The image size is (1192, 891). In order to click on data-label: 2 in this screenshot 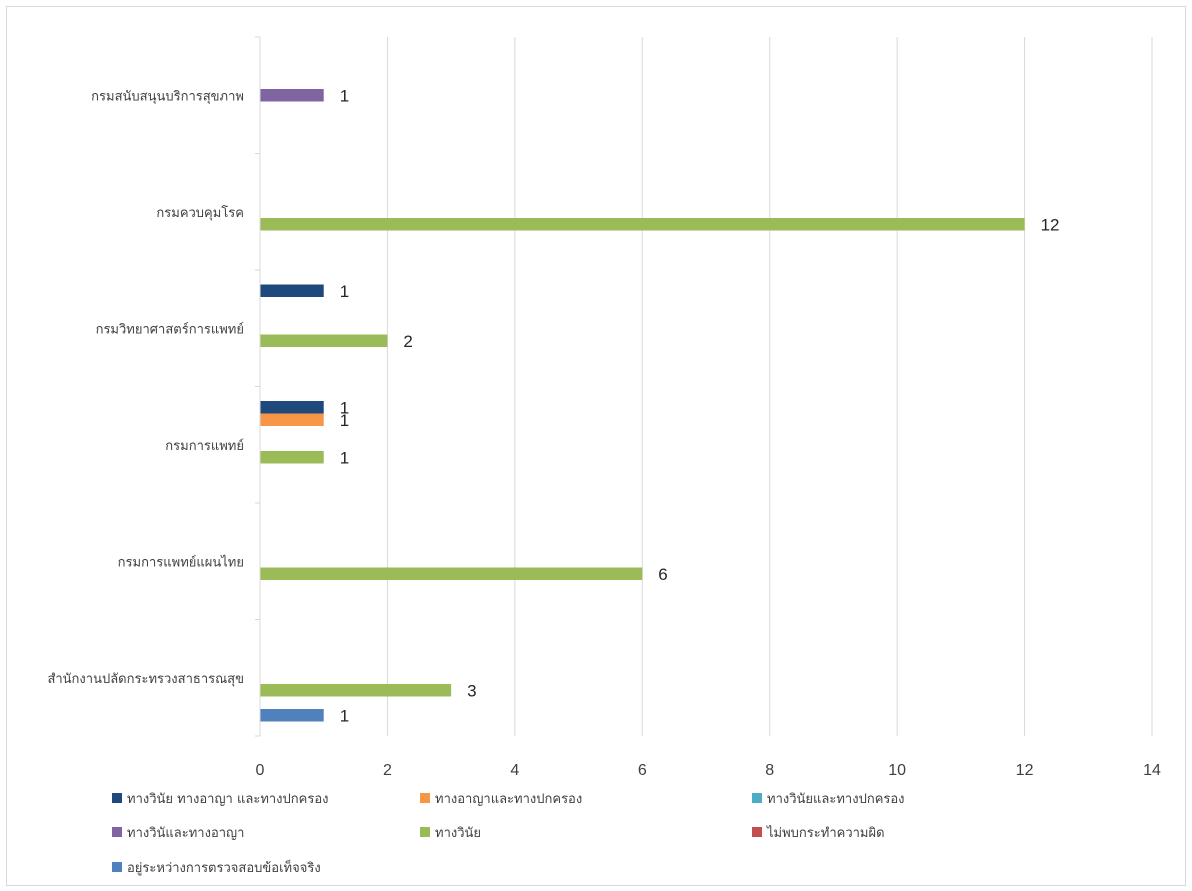, I will do `click(407, 341)`.